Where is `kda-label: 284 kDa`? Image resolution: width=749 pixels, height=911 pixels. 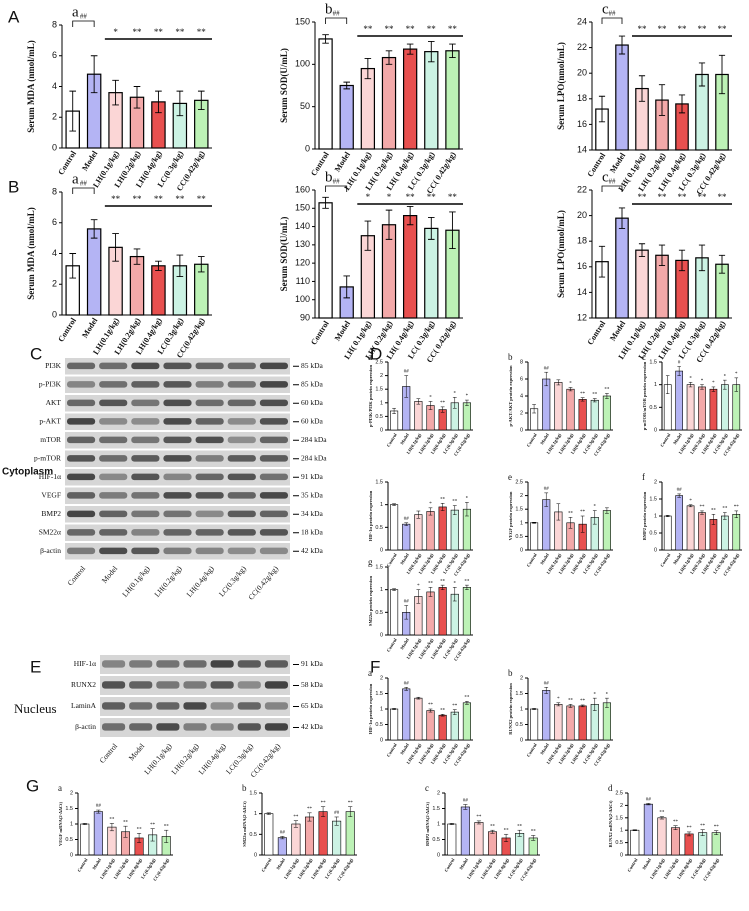 kda-label: 284 kDa is located at coordinates (314, 439).